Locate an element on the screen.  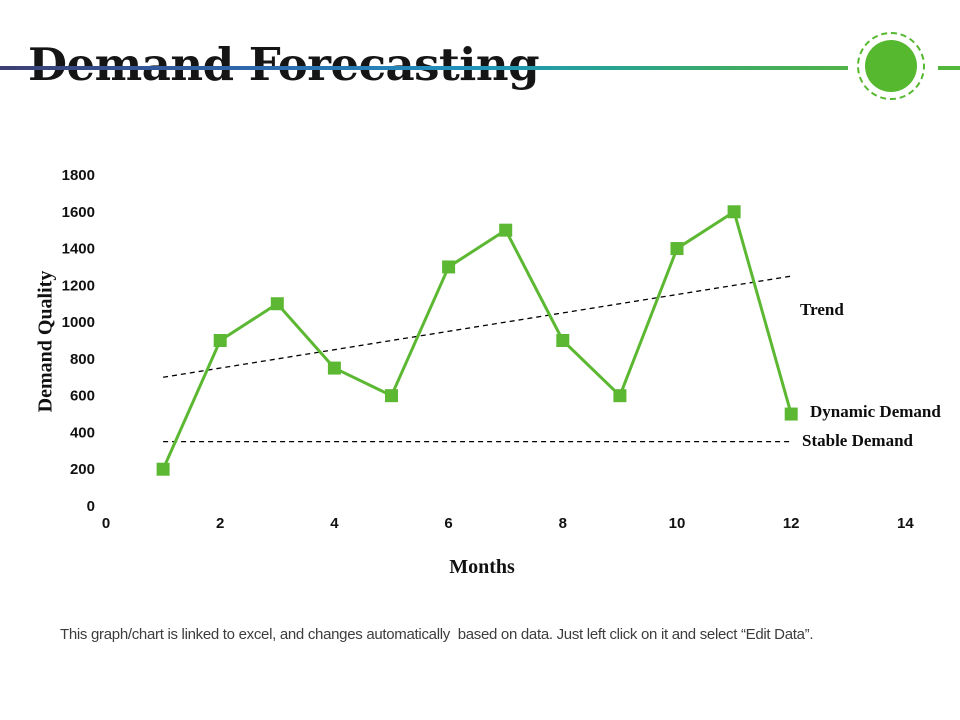
y-tick-label: 200 is located at coordinates (82, 469).